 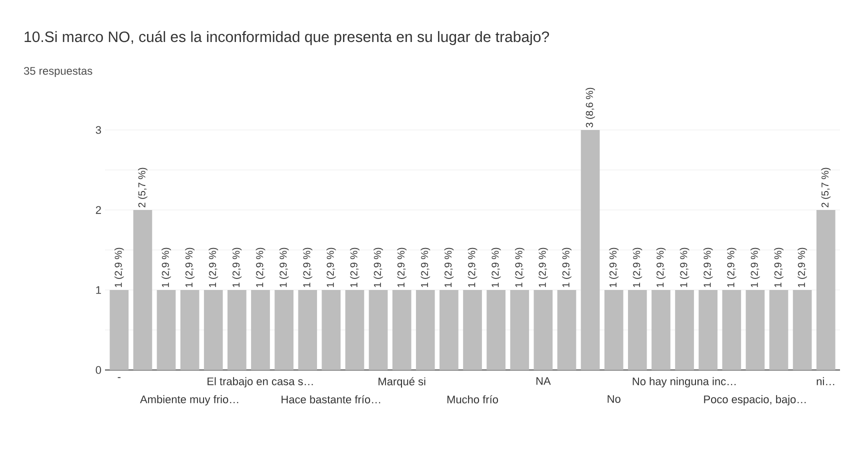 I want to click on x-tick-label: Mucho frío, so click(x=472, y=399).